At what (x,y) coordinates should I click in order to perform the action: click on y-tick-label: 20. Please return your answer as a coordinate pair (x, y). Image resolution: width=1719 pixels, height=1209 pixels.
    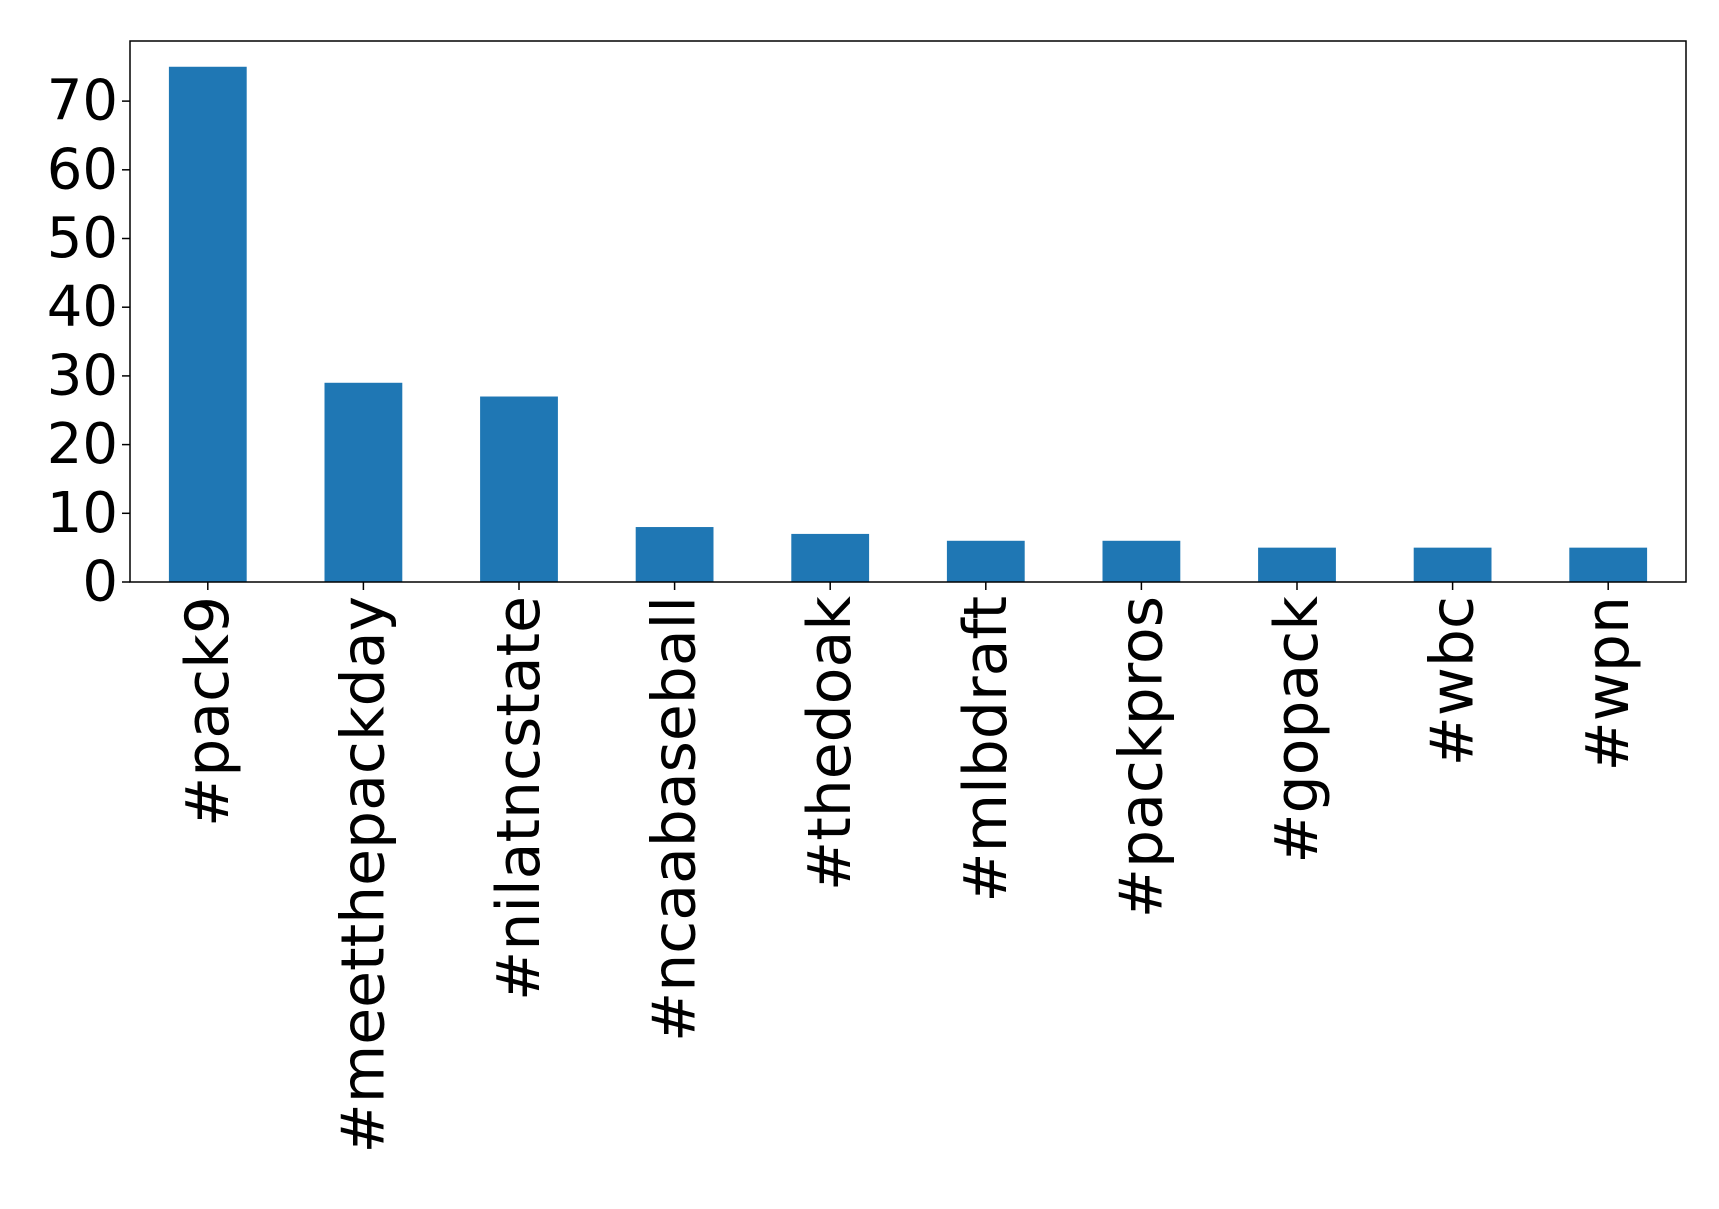
    Looking at the image, I should click on (82, 444).